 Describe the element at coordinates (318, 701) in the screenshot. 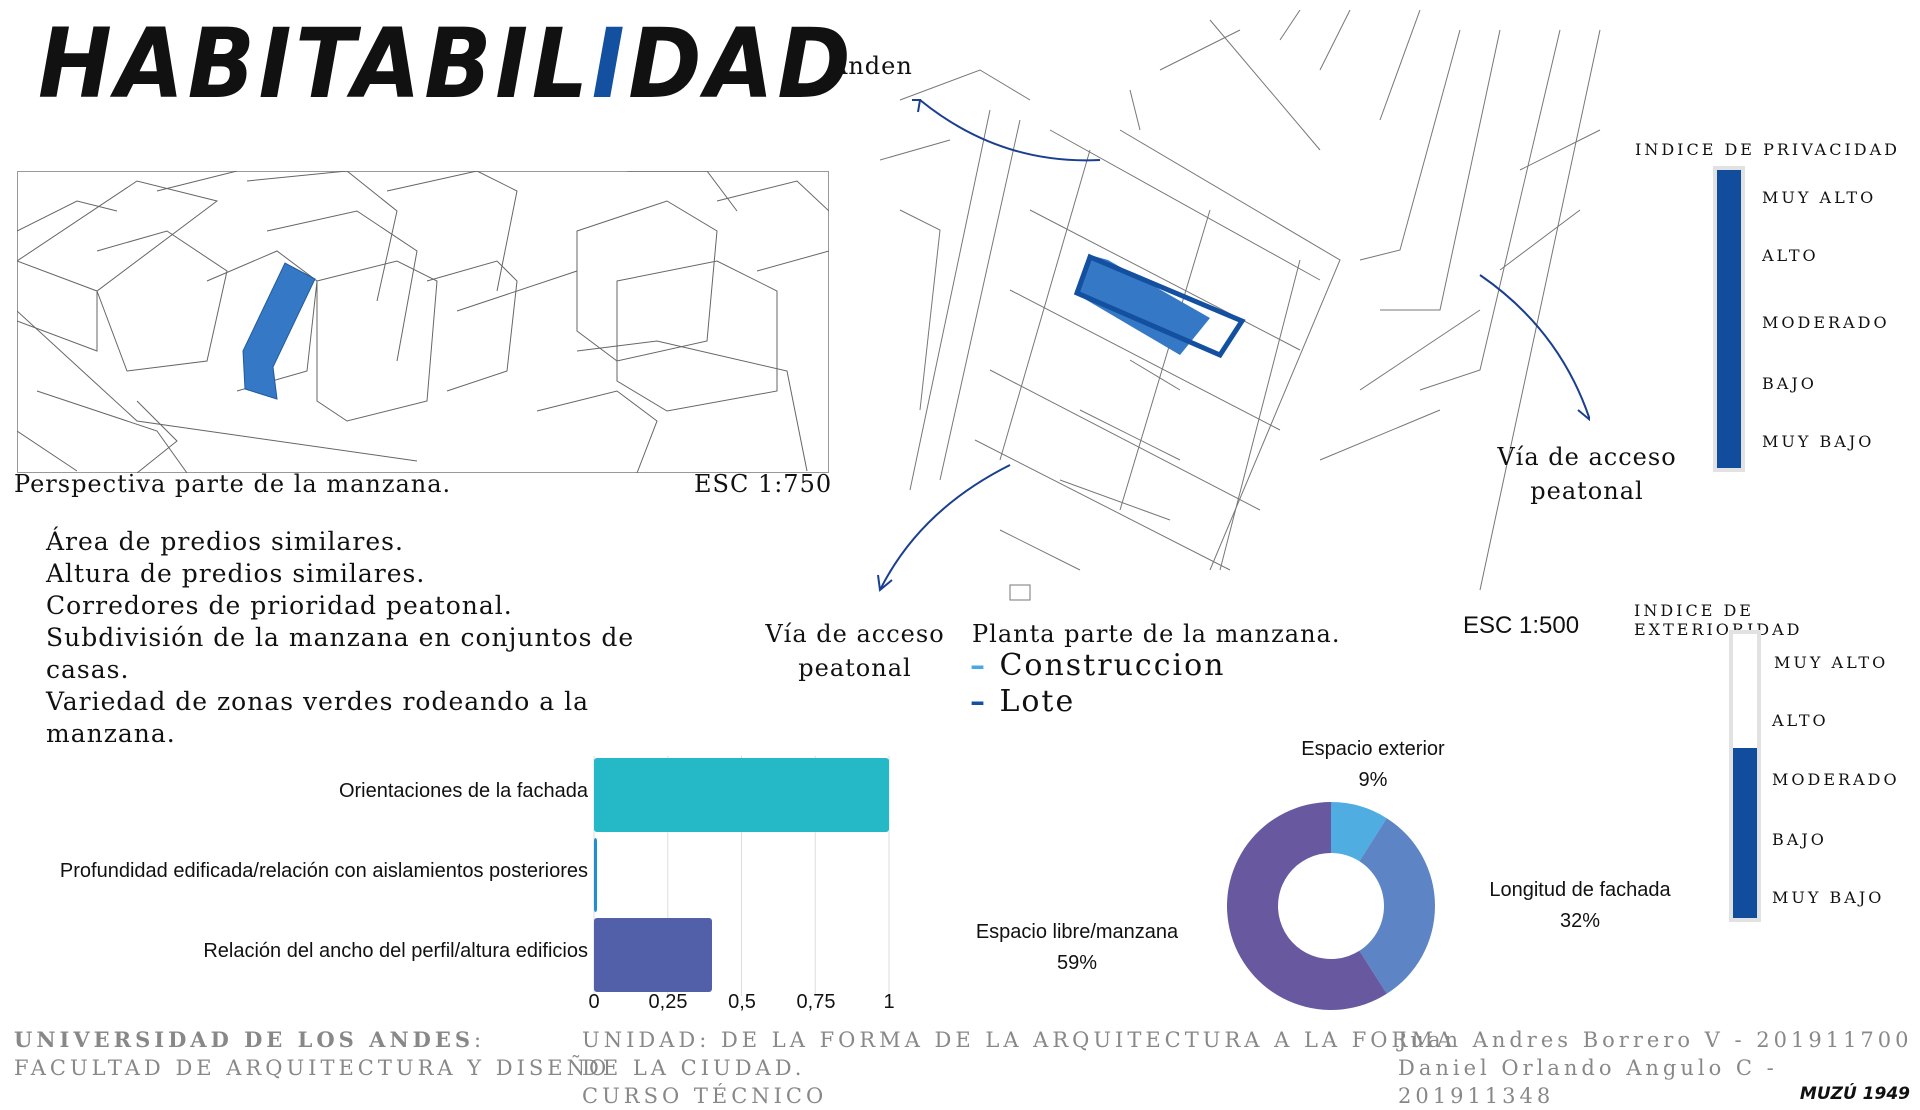

I see `note-line: Variedad de zonas verdes rodeando a la` at that location.